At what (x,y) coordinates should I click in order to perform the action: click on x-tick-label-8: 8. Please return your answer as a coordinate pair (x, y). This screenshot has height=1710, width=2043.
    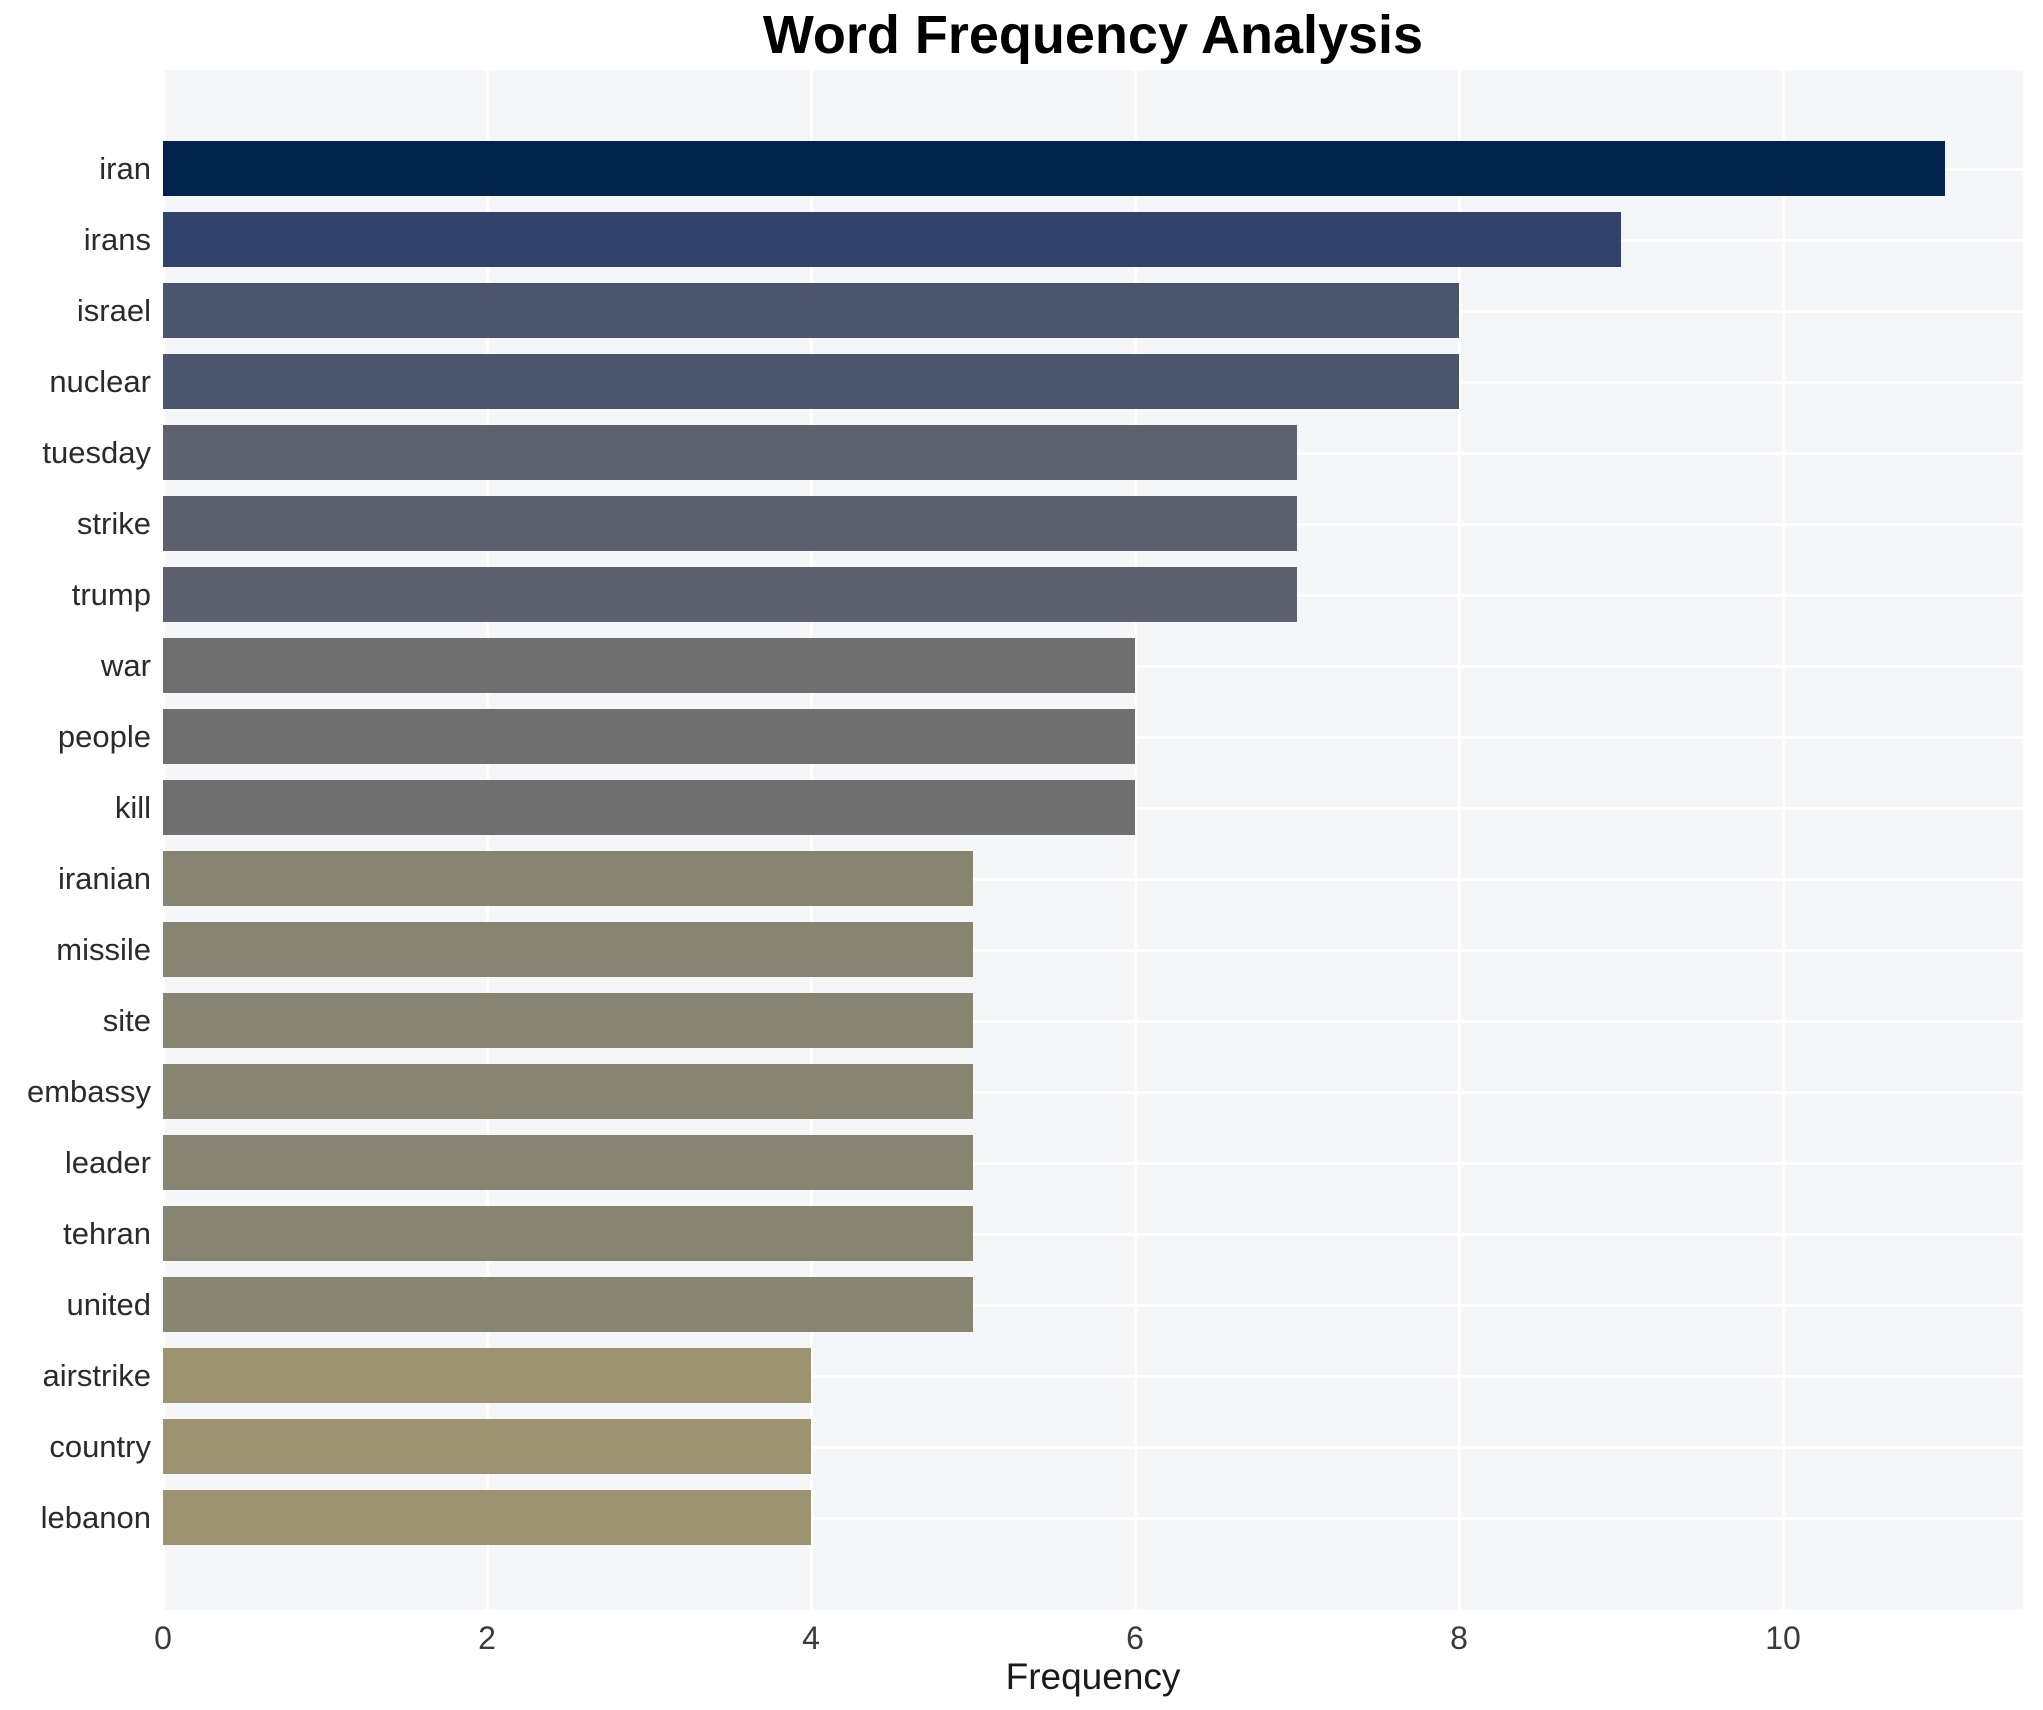
    Looking at the image, I should click on (1459, 1638).